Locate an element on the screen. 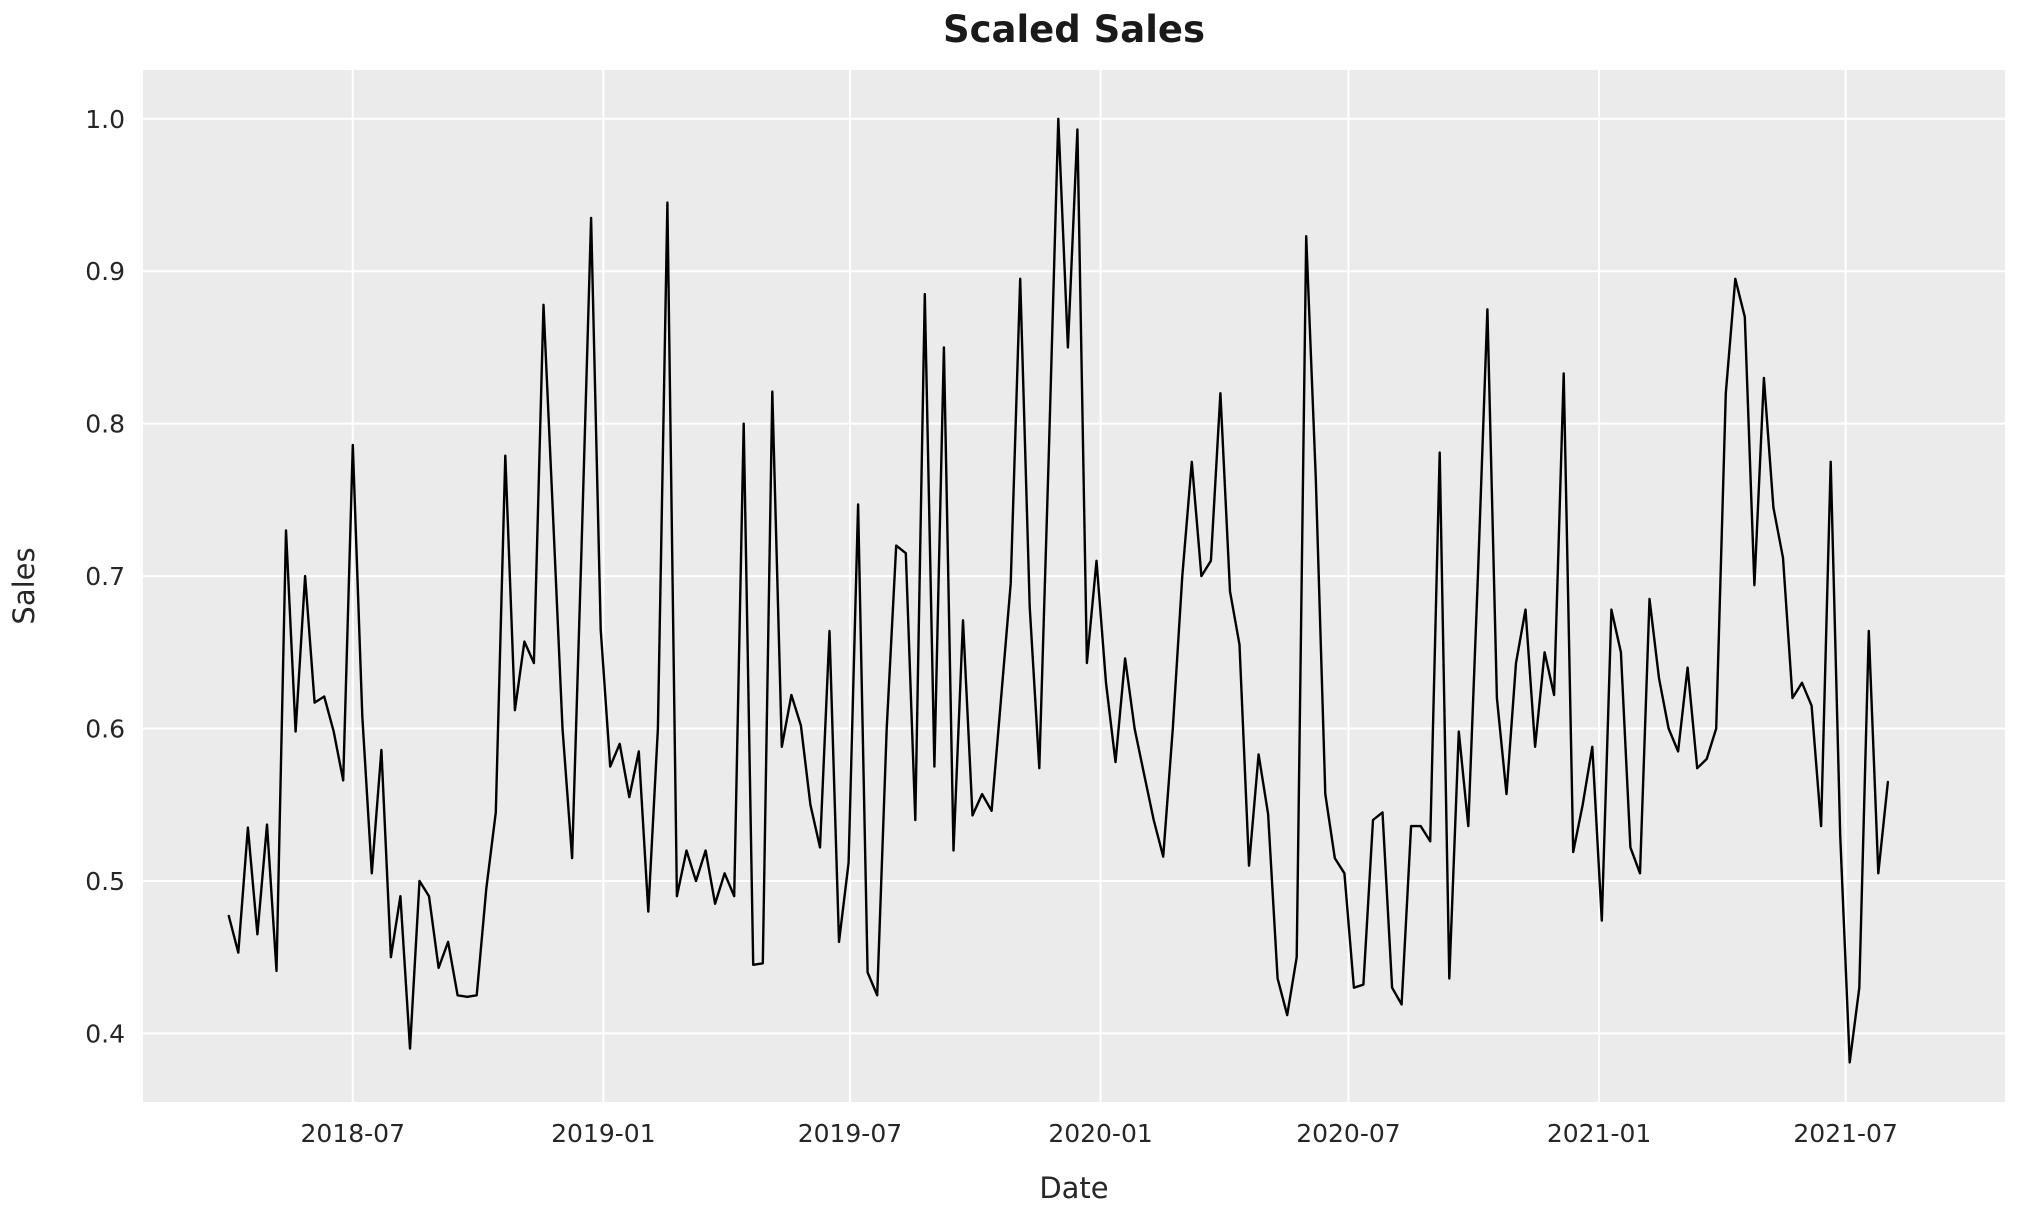 Image resolution: width=2023 pixels, height=1223 pixels. y-axis-tick-labels: 1.0 0.9 0.8 0.7 0.6 0.5 0.4 is located at coordinates (105, 577).